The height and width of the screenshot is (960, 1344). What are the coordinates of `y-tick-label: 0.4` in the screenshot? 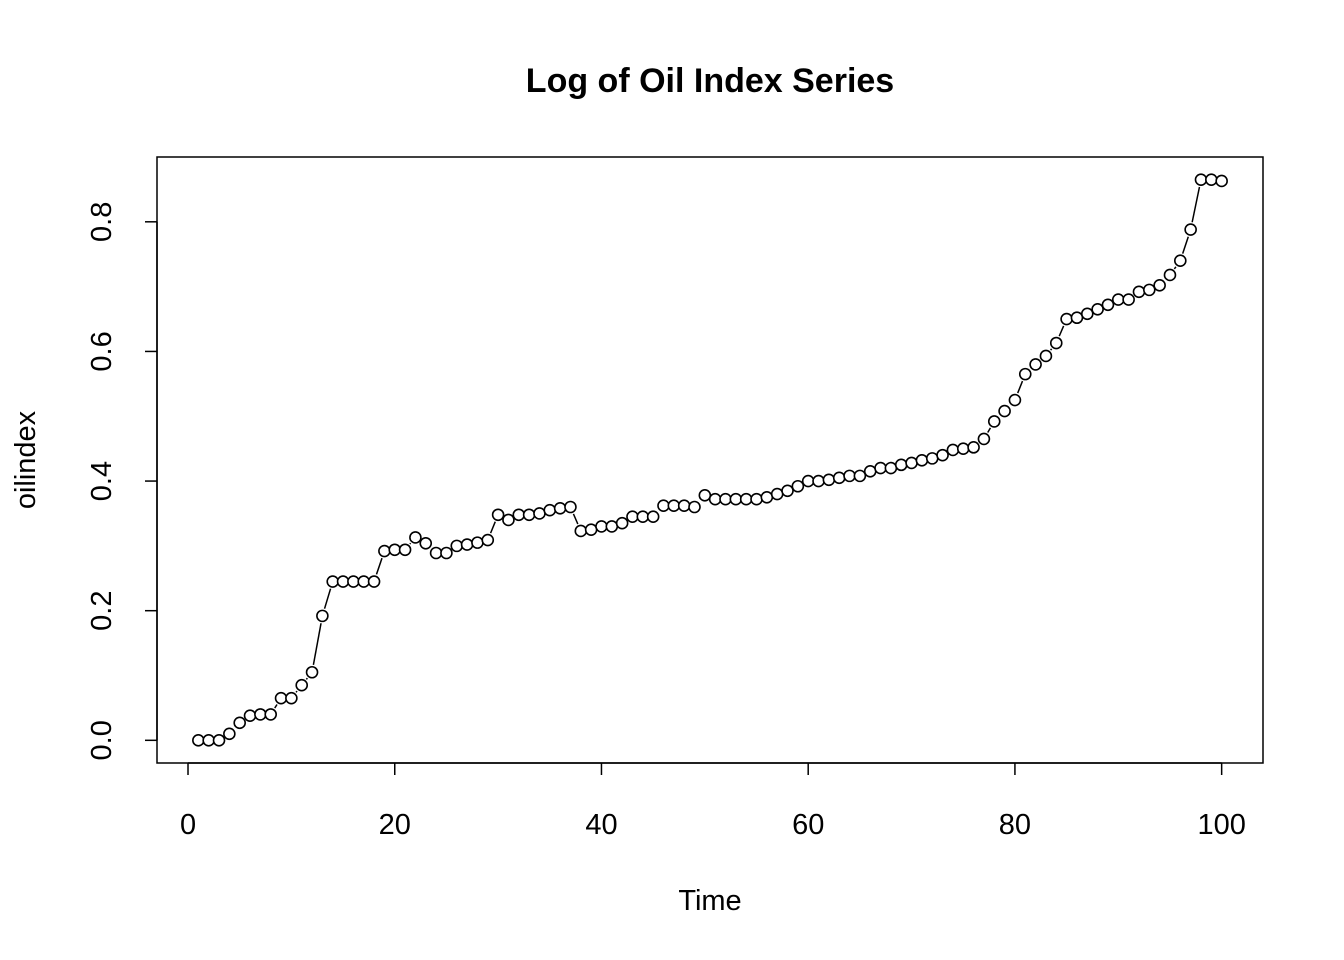 It's located at (102, 481).